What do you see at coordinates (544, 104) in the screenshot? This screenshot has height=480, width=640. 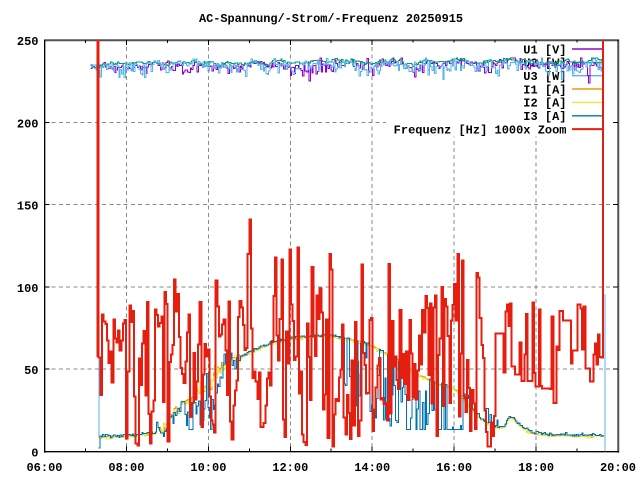 I see `svg-text: I2 [A]` at bounding box center [544, 104].